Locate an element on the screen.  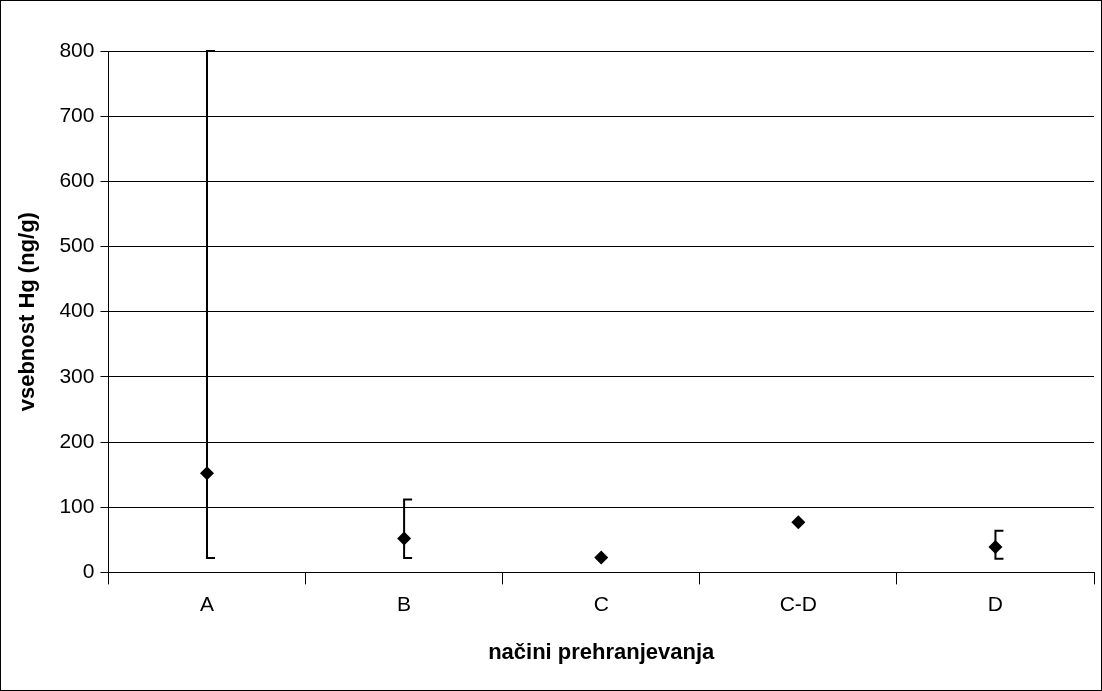
y-tick-label: 200 is located at coordinates (77, 440).